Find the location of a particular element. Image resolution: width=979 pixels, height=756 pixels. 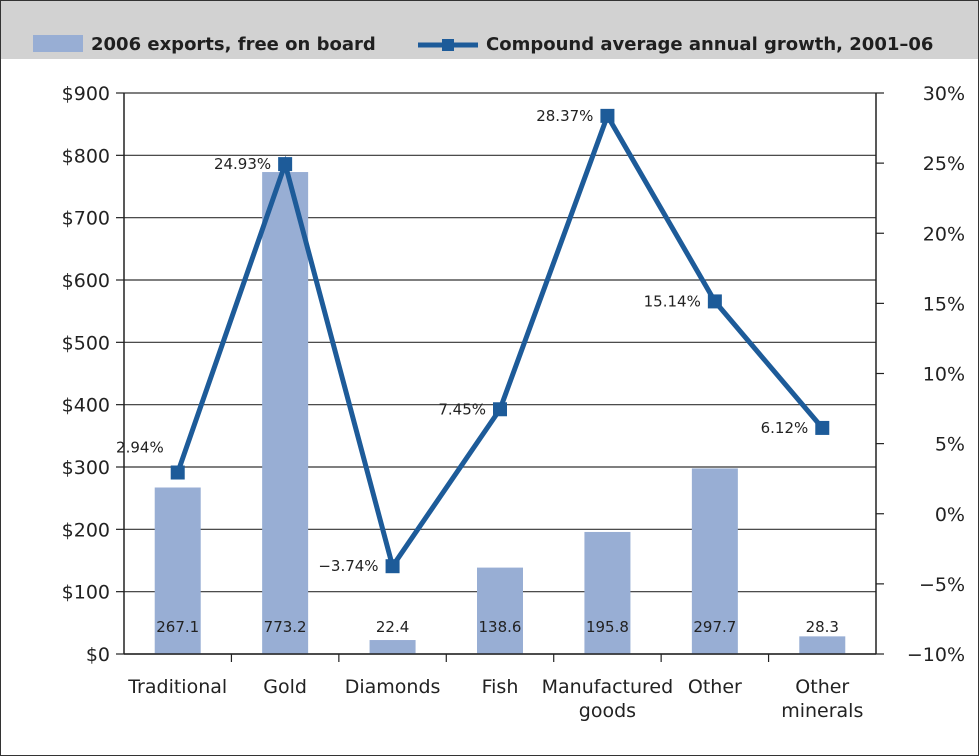

left-tick-label: $500 is located at coordinates (86, 343).